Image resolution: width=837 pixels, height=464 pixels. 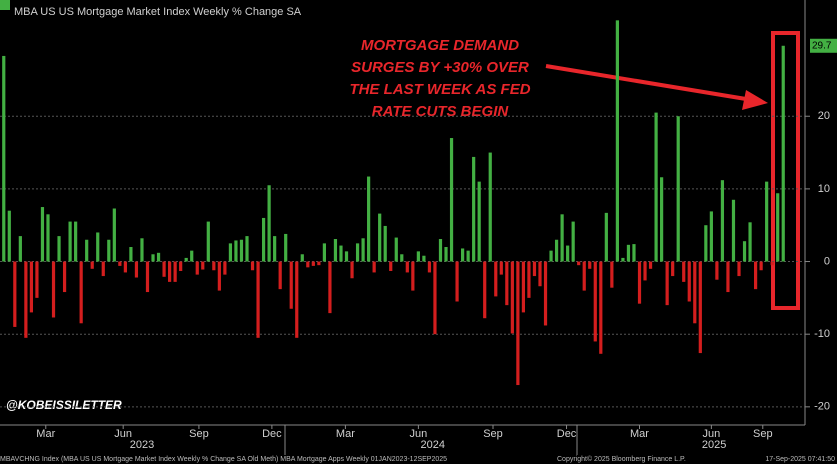 What do you see at coordinates (755, 100) in the screenshot?
I see `arrow-head` at bounding box center [755, 100].